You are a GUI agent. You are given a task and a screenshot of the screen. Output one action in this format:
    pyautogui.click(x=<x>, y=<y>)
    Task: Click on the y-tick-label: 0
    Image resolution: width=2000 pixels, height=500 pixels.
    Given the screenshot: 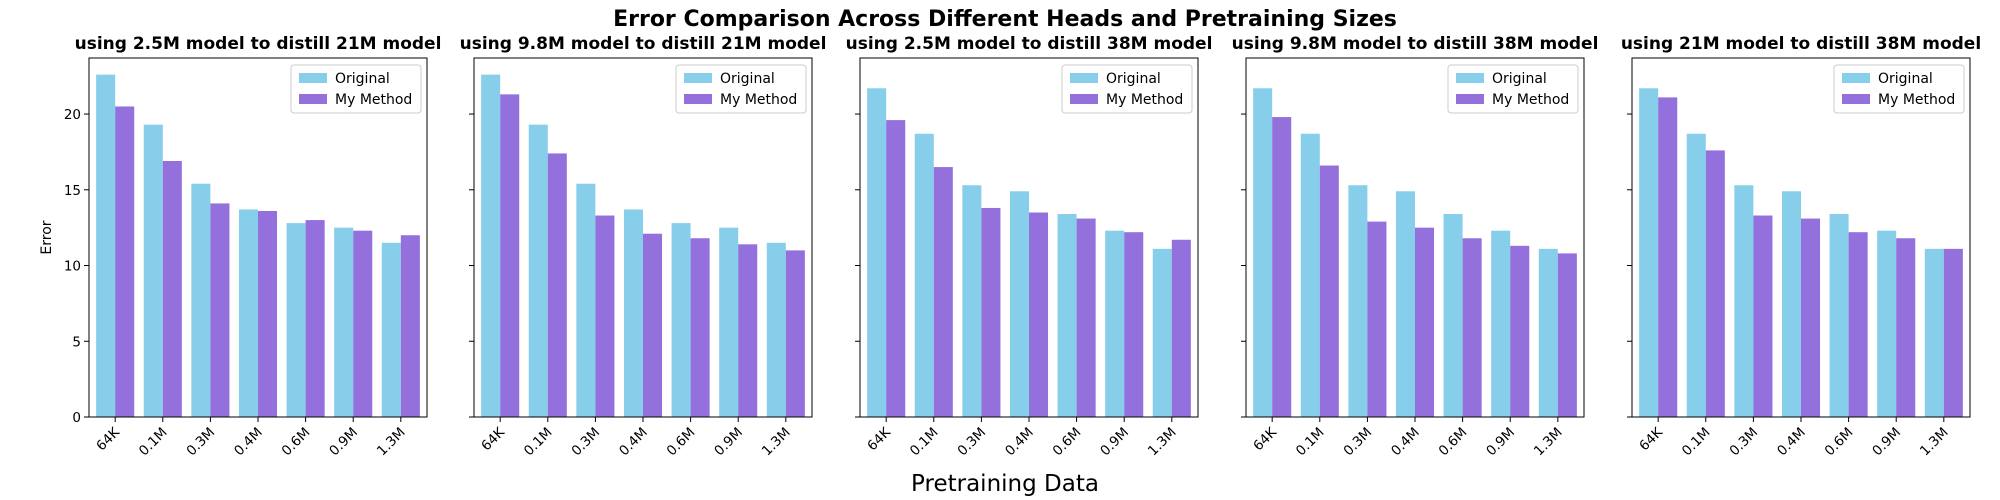 What is the action you would take?
    pyautogui.click(x=76, y=418)
    